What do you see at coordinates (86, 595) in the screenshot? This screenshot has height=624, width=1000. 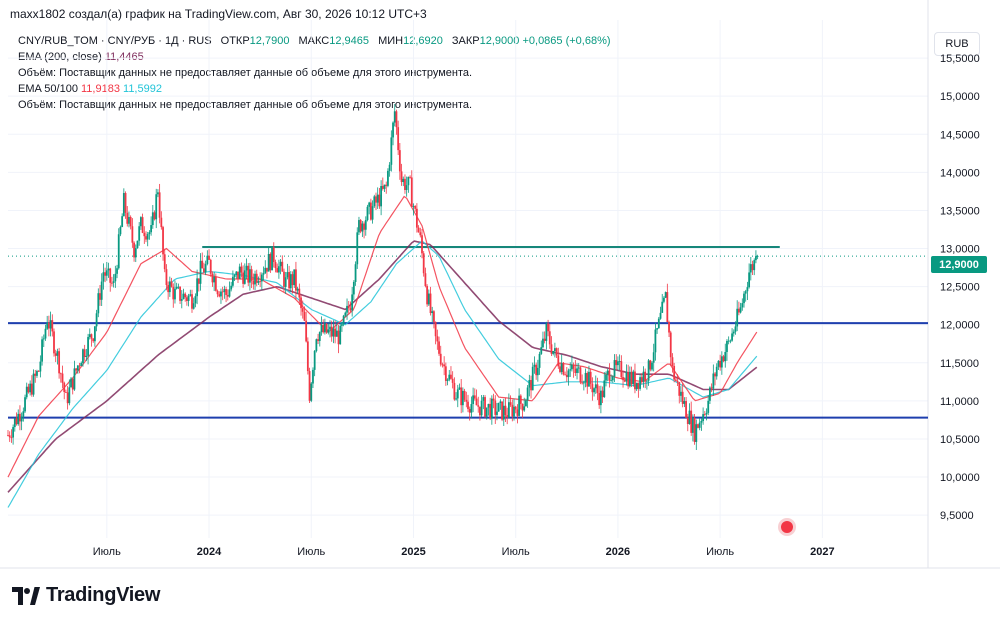 I see `footer-brand: TradingView` at bounding box center [86, 595].